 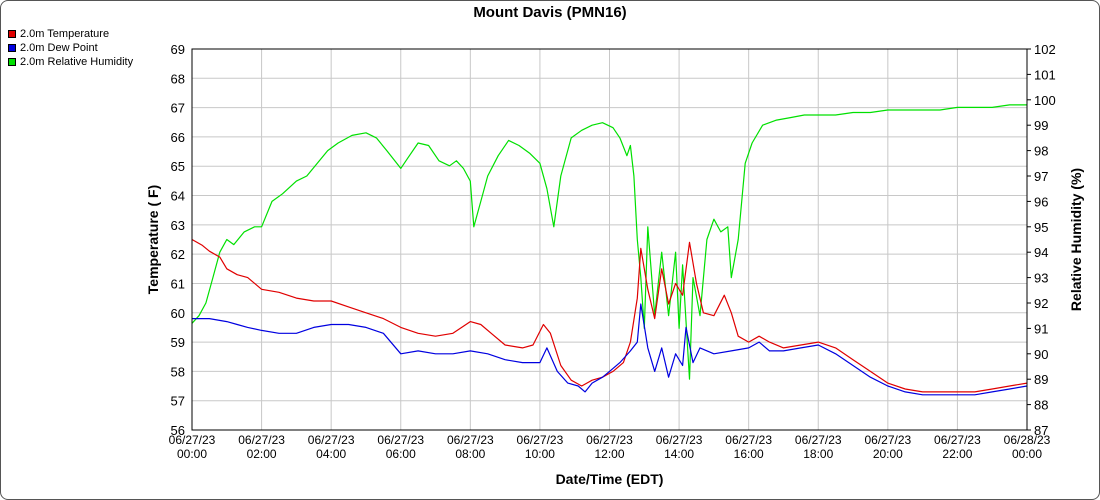 What do you see at coordinates (1041, 201) in the screenshot?
I see `y2-tick-label: 96` at bounding box center [1041, 201].